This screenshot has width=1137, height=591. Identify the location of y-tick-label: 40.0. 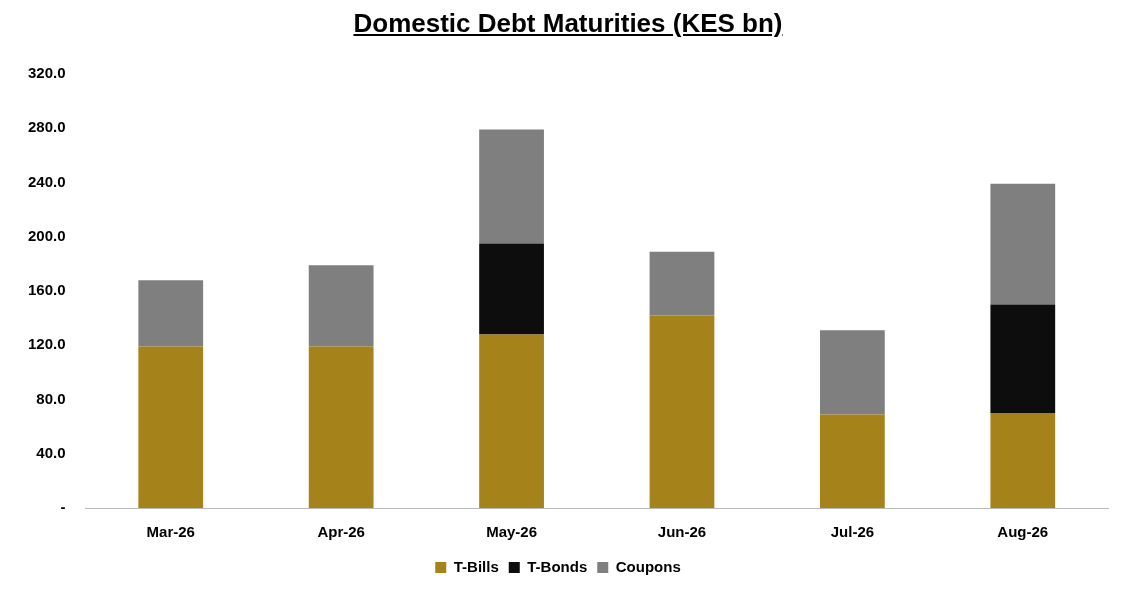
(51, 452).